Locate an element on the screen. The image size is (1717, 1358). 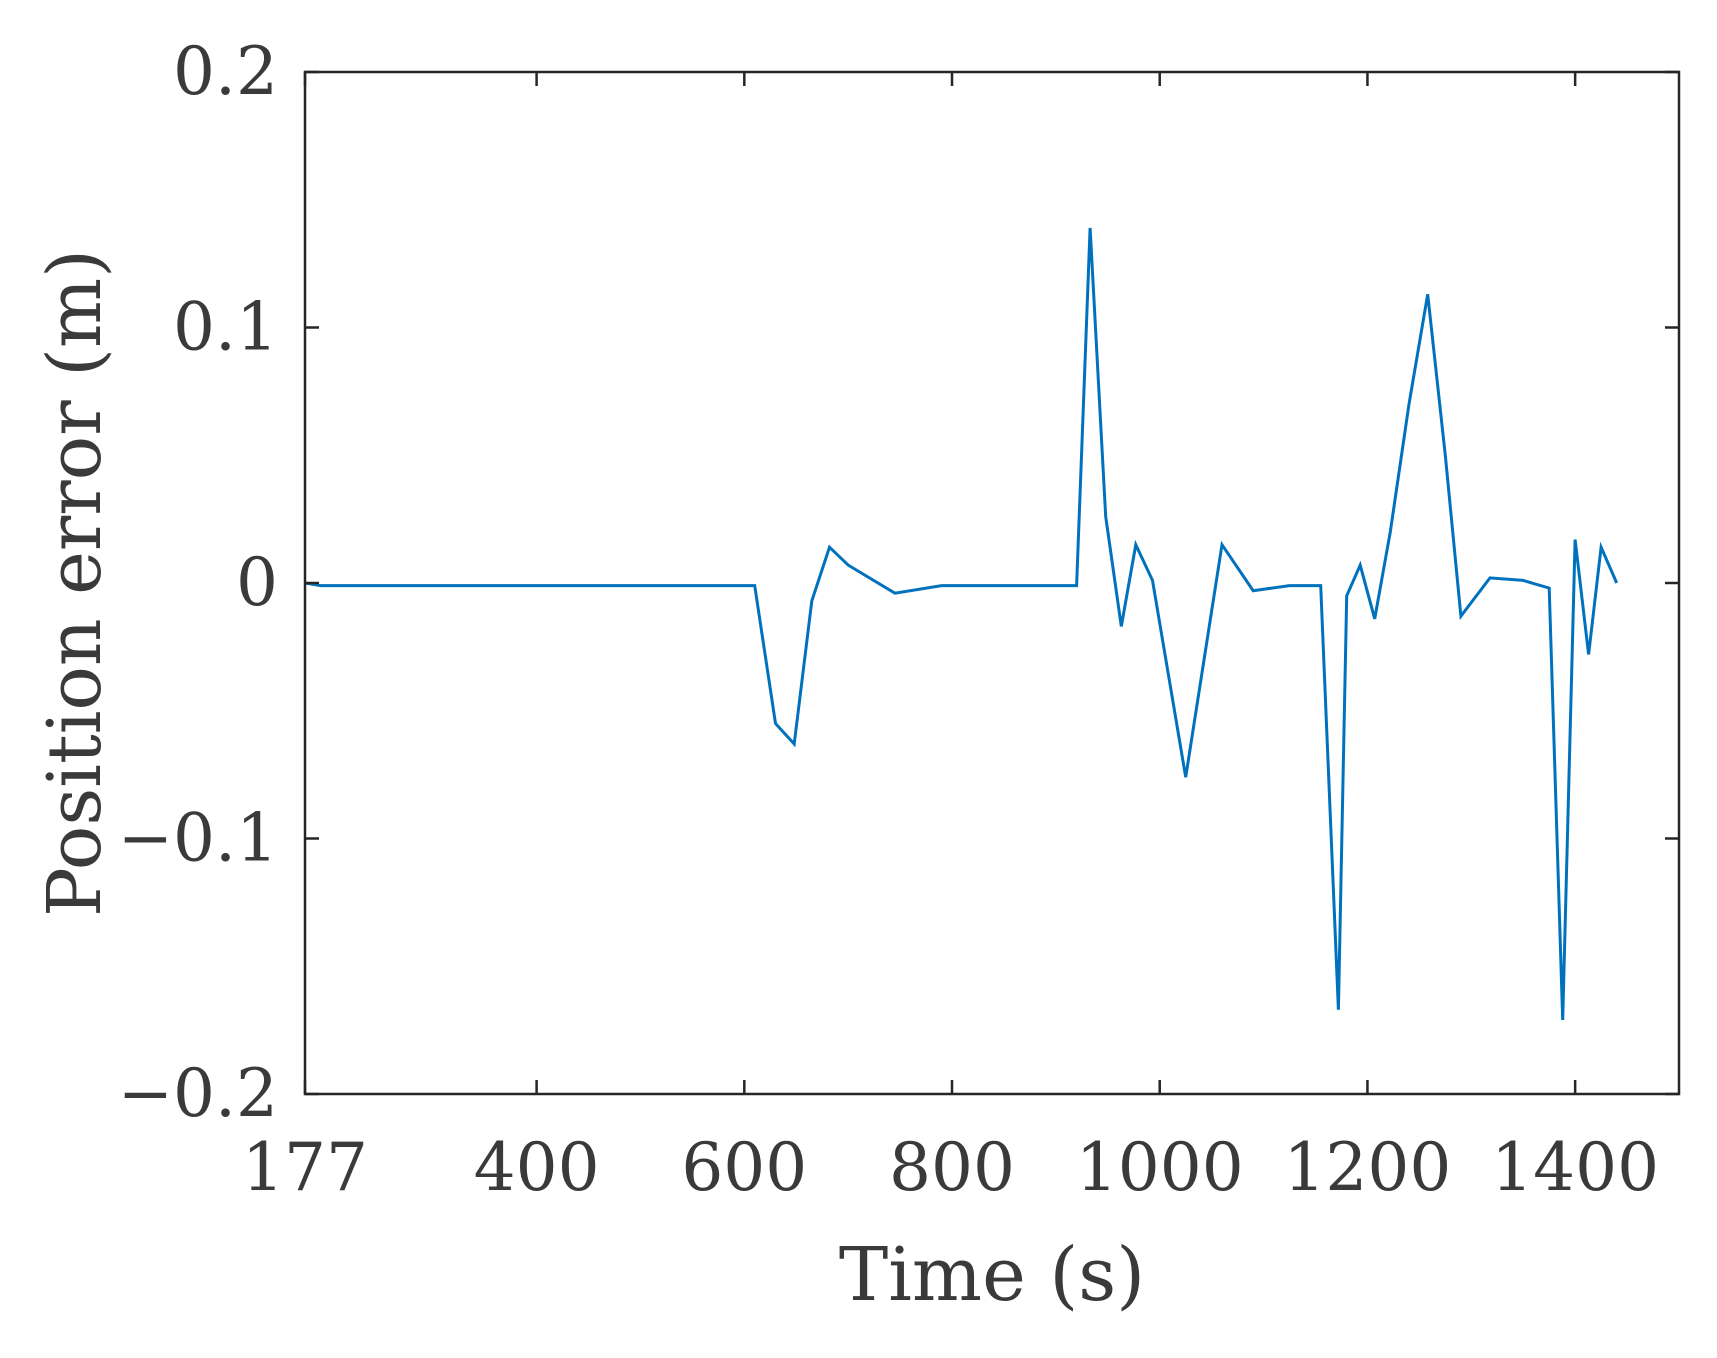
x-tick-label: 1000 is located at coordinates (1160, 1167).